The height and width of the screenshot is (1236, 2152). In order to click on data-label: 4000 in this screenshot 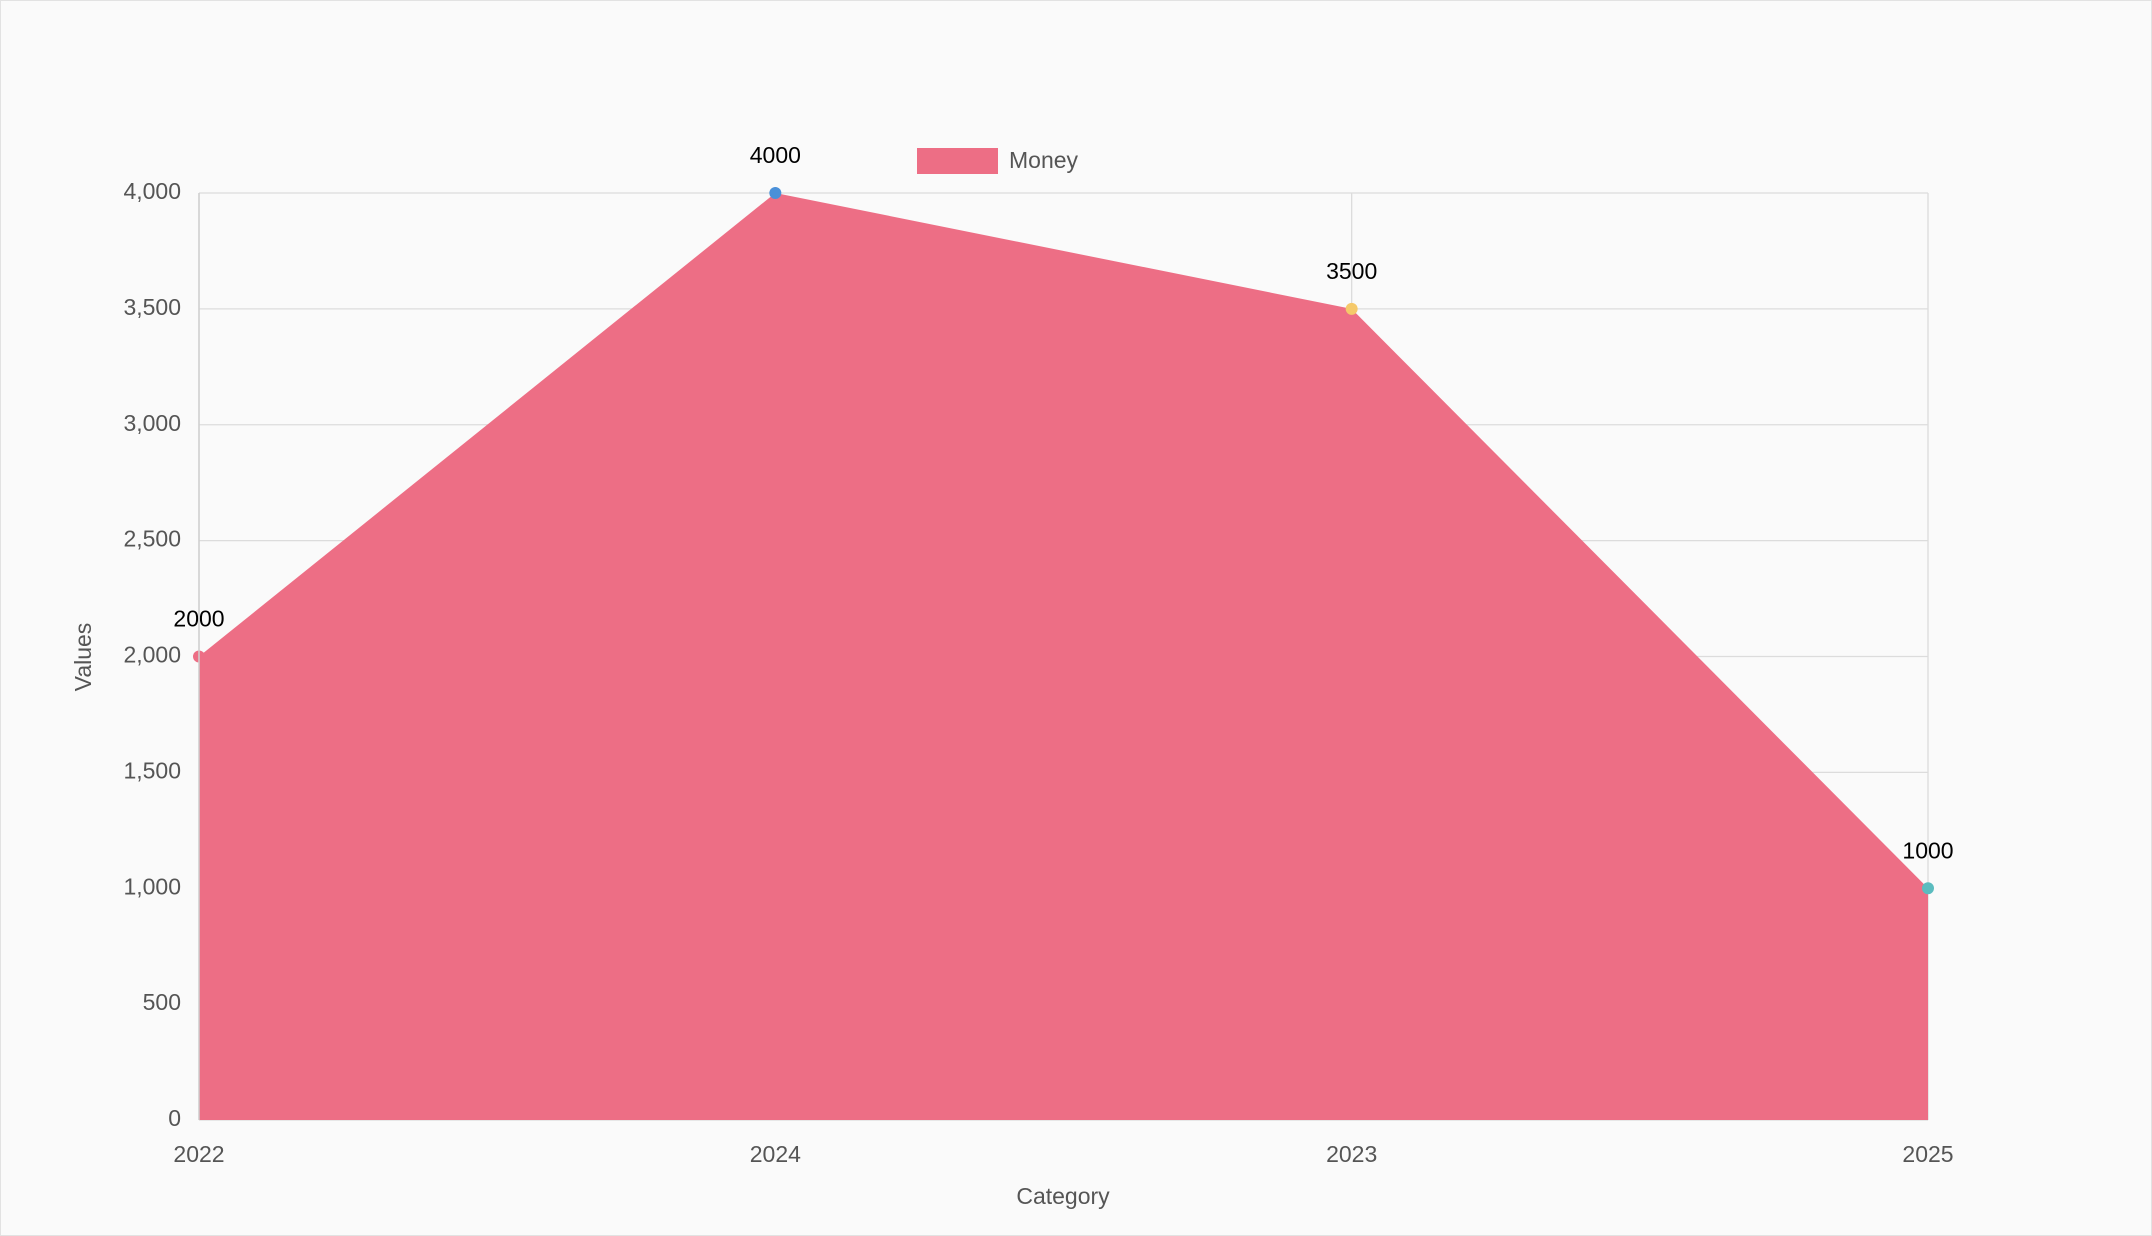, I will do `click(775, 155)`.